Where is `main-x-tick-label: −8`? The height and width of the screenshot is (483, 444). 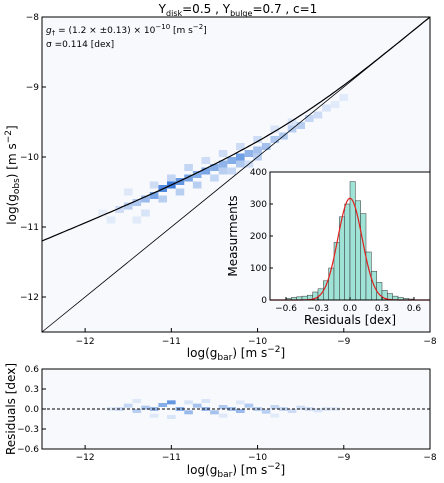 main-x-tick-label: −8 is located at coordinates (430, 342).